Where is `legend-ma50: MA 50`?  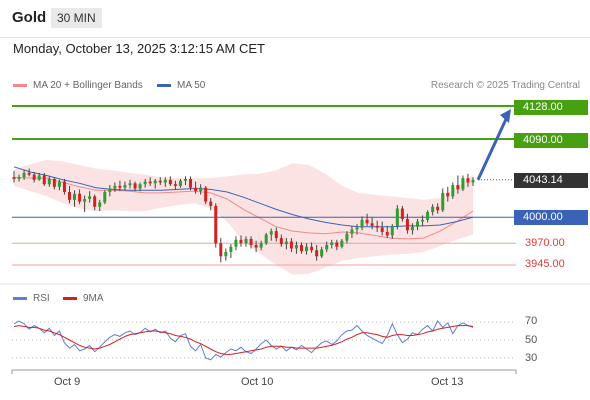 legend-ma50: MA 50 is located at coordinates (181, 85).